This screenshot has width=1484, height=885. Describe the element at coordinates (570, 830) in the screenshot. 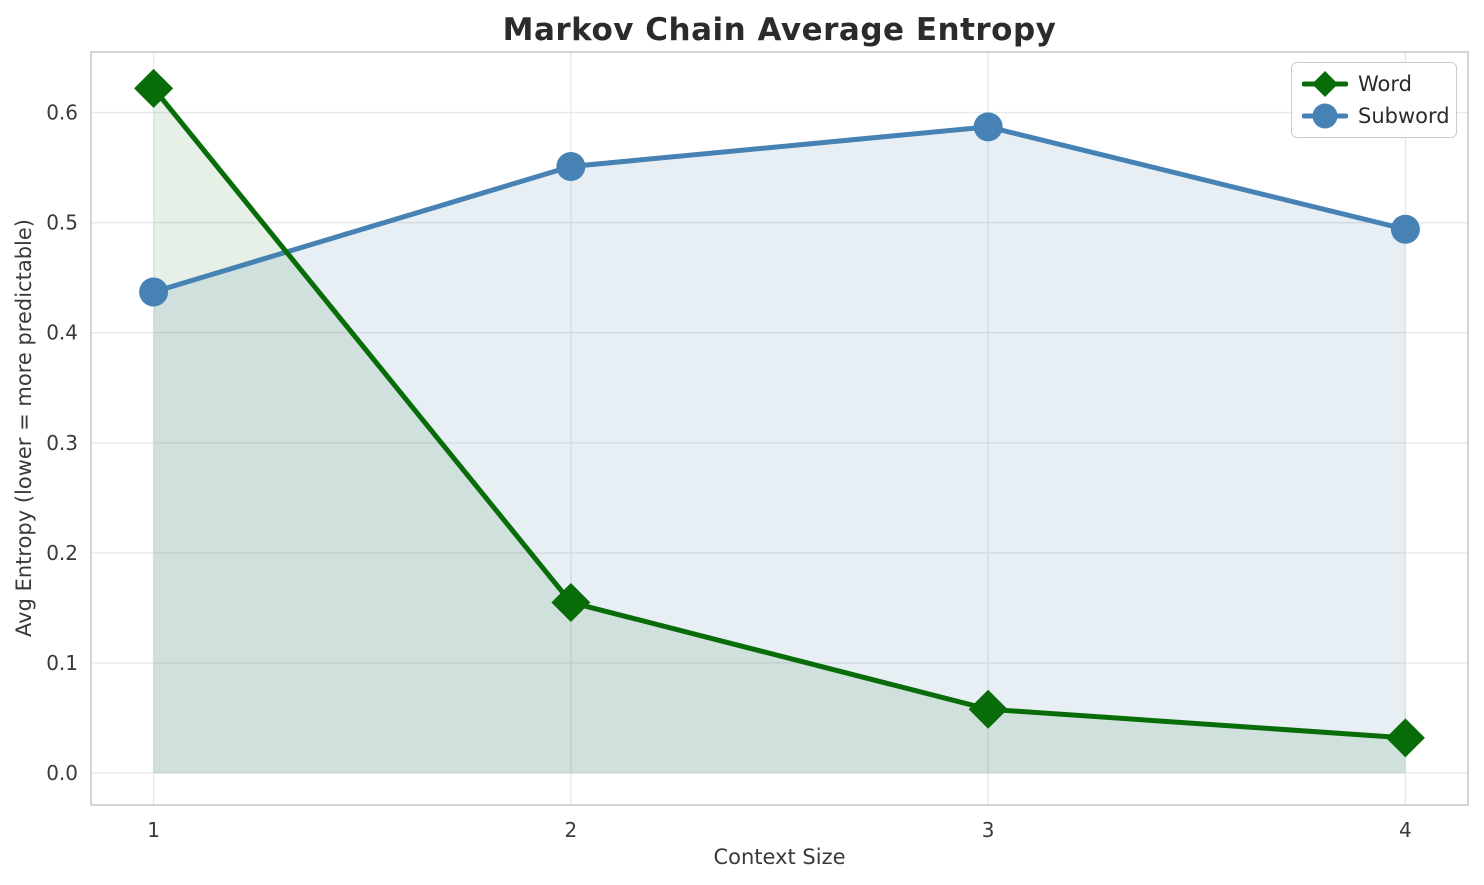

I see `x-tick-label: 2` at that location.